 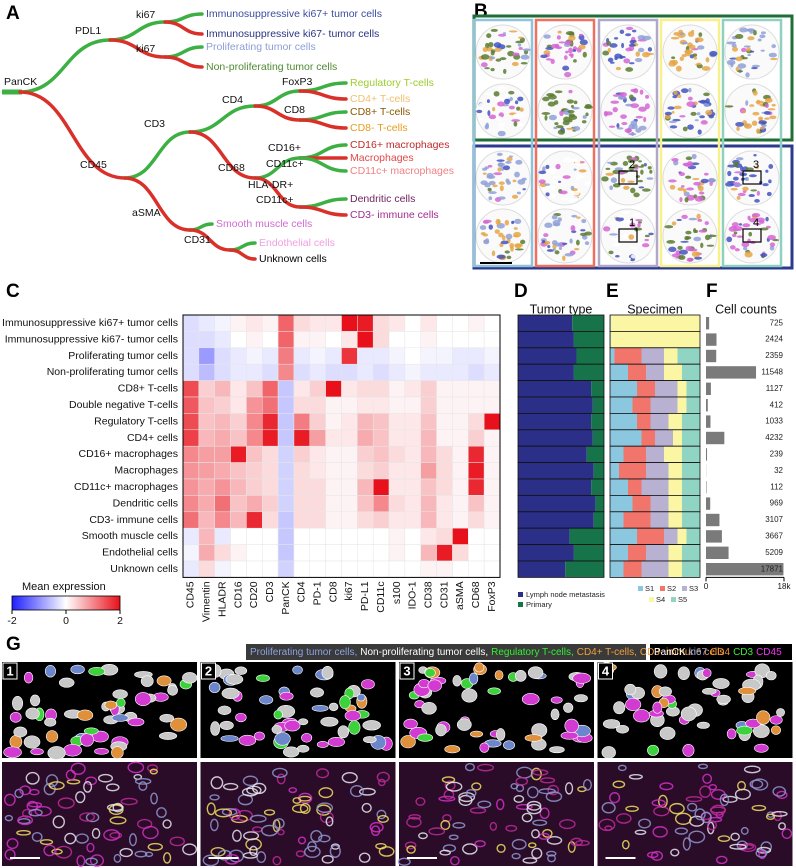 I want to click on crop-number: 2, so click(x=208, y=670).